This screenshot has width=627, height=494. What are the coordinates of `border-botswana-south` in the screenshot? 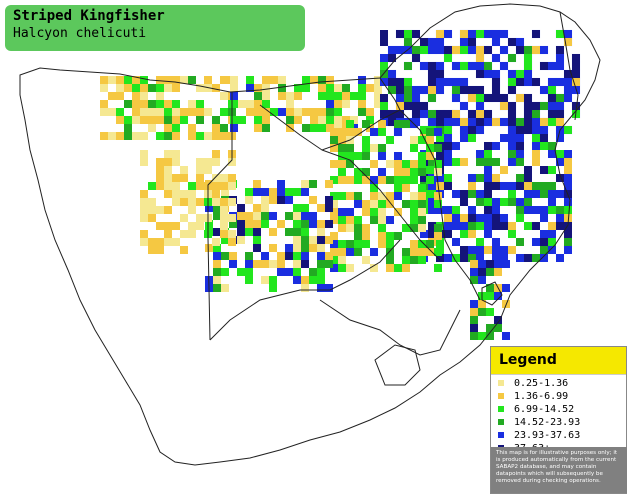 It's located at (305, 290).